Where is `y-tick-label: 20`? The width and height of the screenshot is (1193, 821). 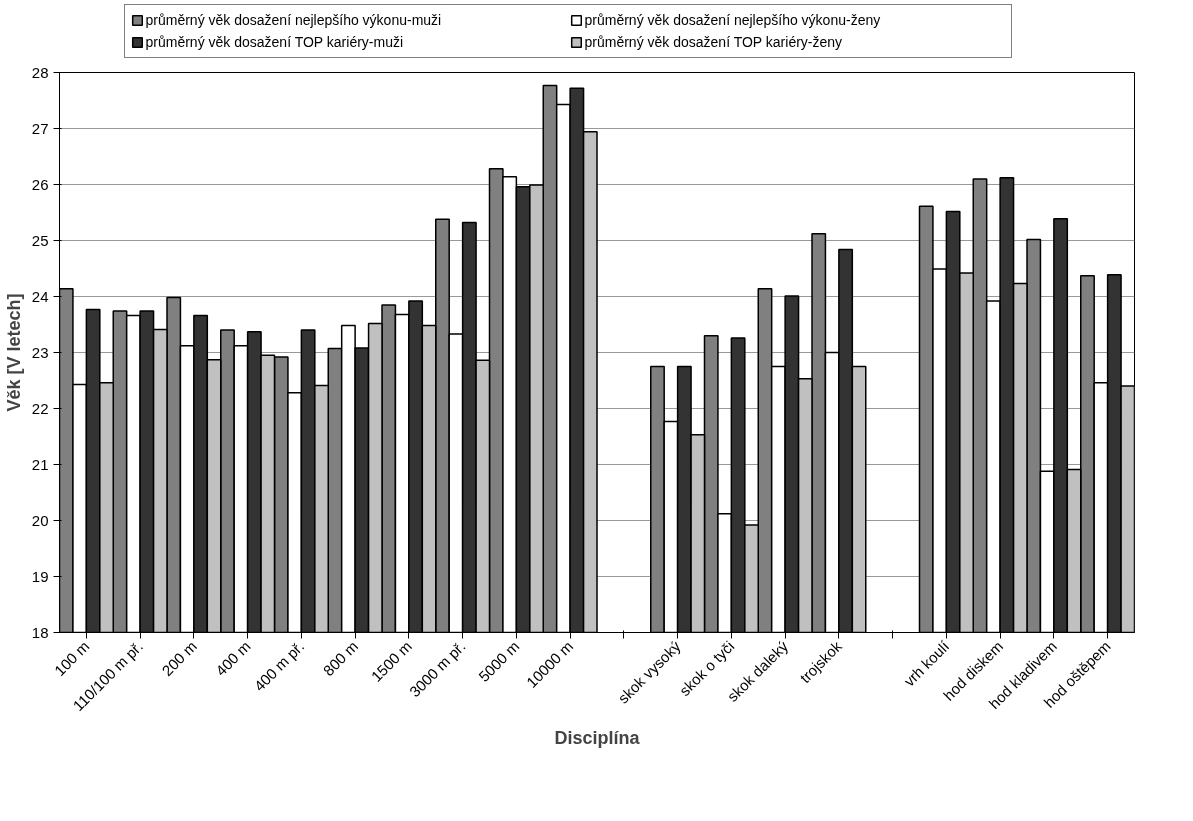 y-tick-label: 20 is located at coordinates (40, 520).